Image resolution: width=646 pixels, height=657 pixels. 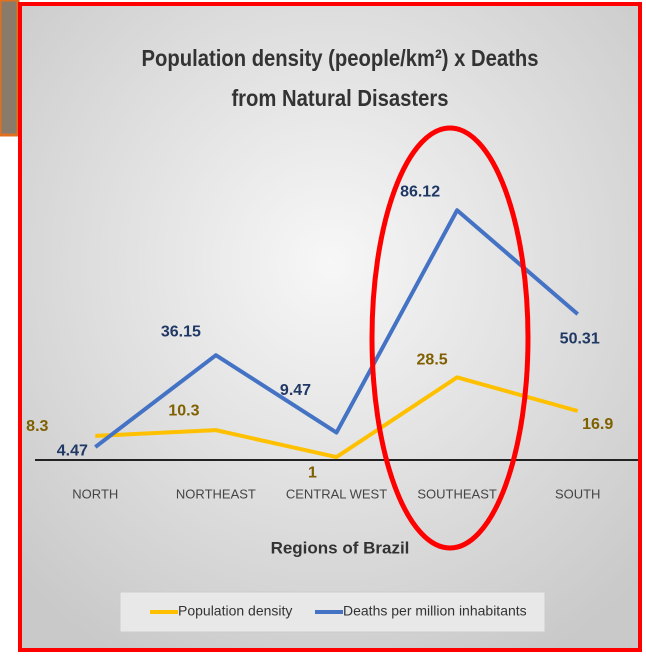 I want to click on x-tick-label: CENTRAL WEST, so click(x=336, y=493).